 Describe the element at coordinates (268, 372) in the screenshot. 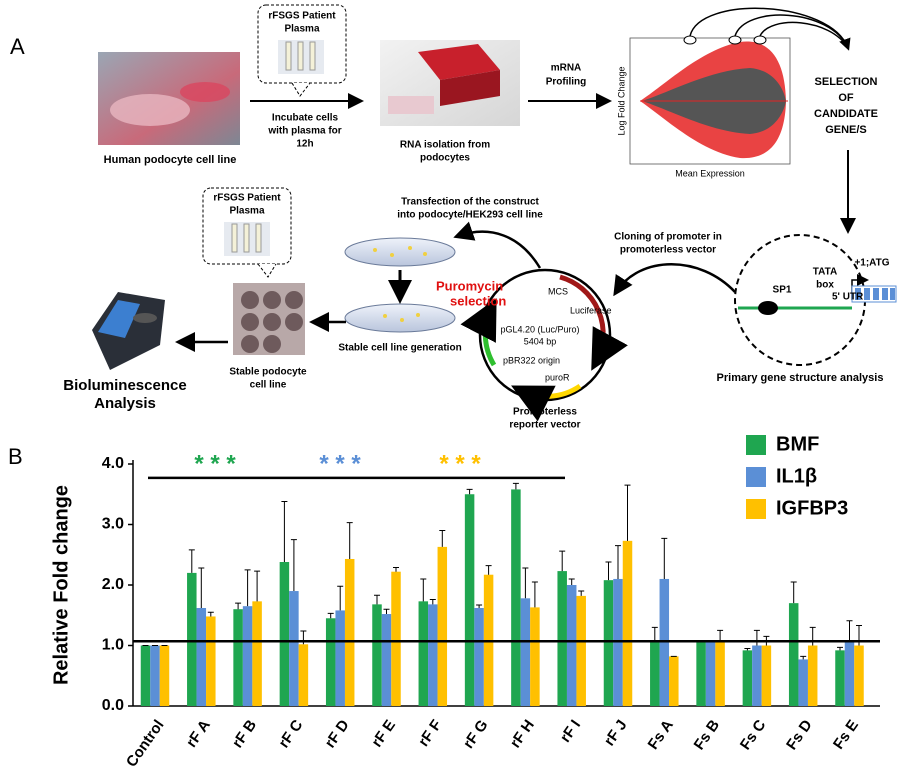

I see `caption: Stable podocyte` at that location.